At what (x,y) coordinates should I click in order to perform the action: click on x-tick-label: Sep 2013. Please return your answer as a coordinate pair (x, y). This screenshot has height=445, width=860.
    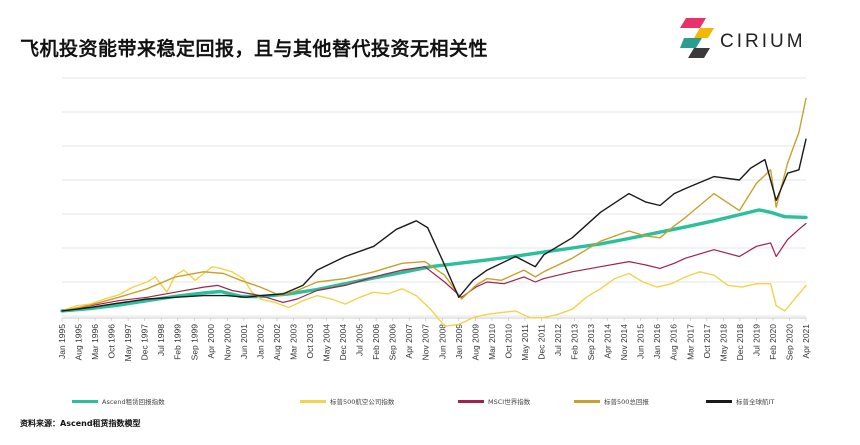
    Looking at the image, I should click on (591, 342).